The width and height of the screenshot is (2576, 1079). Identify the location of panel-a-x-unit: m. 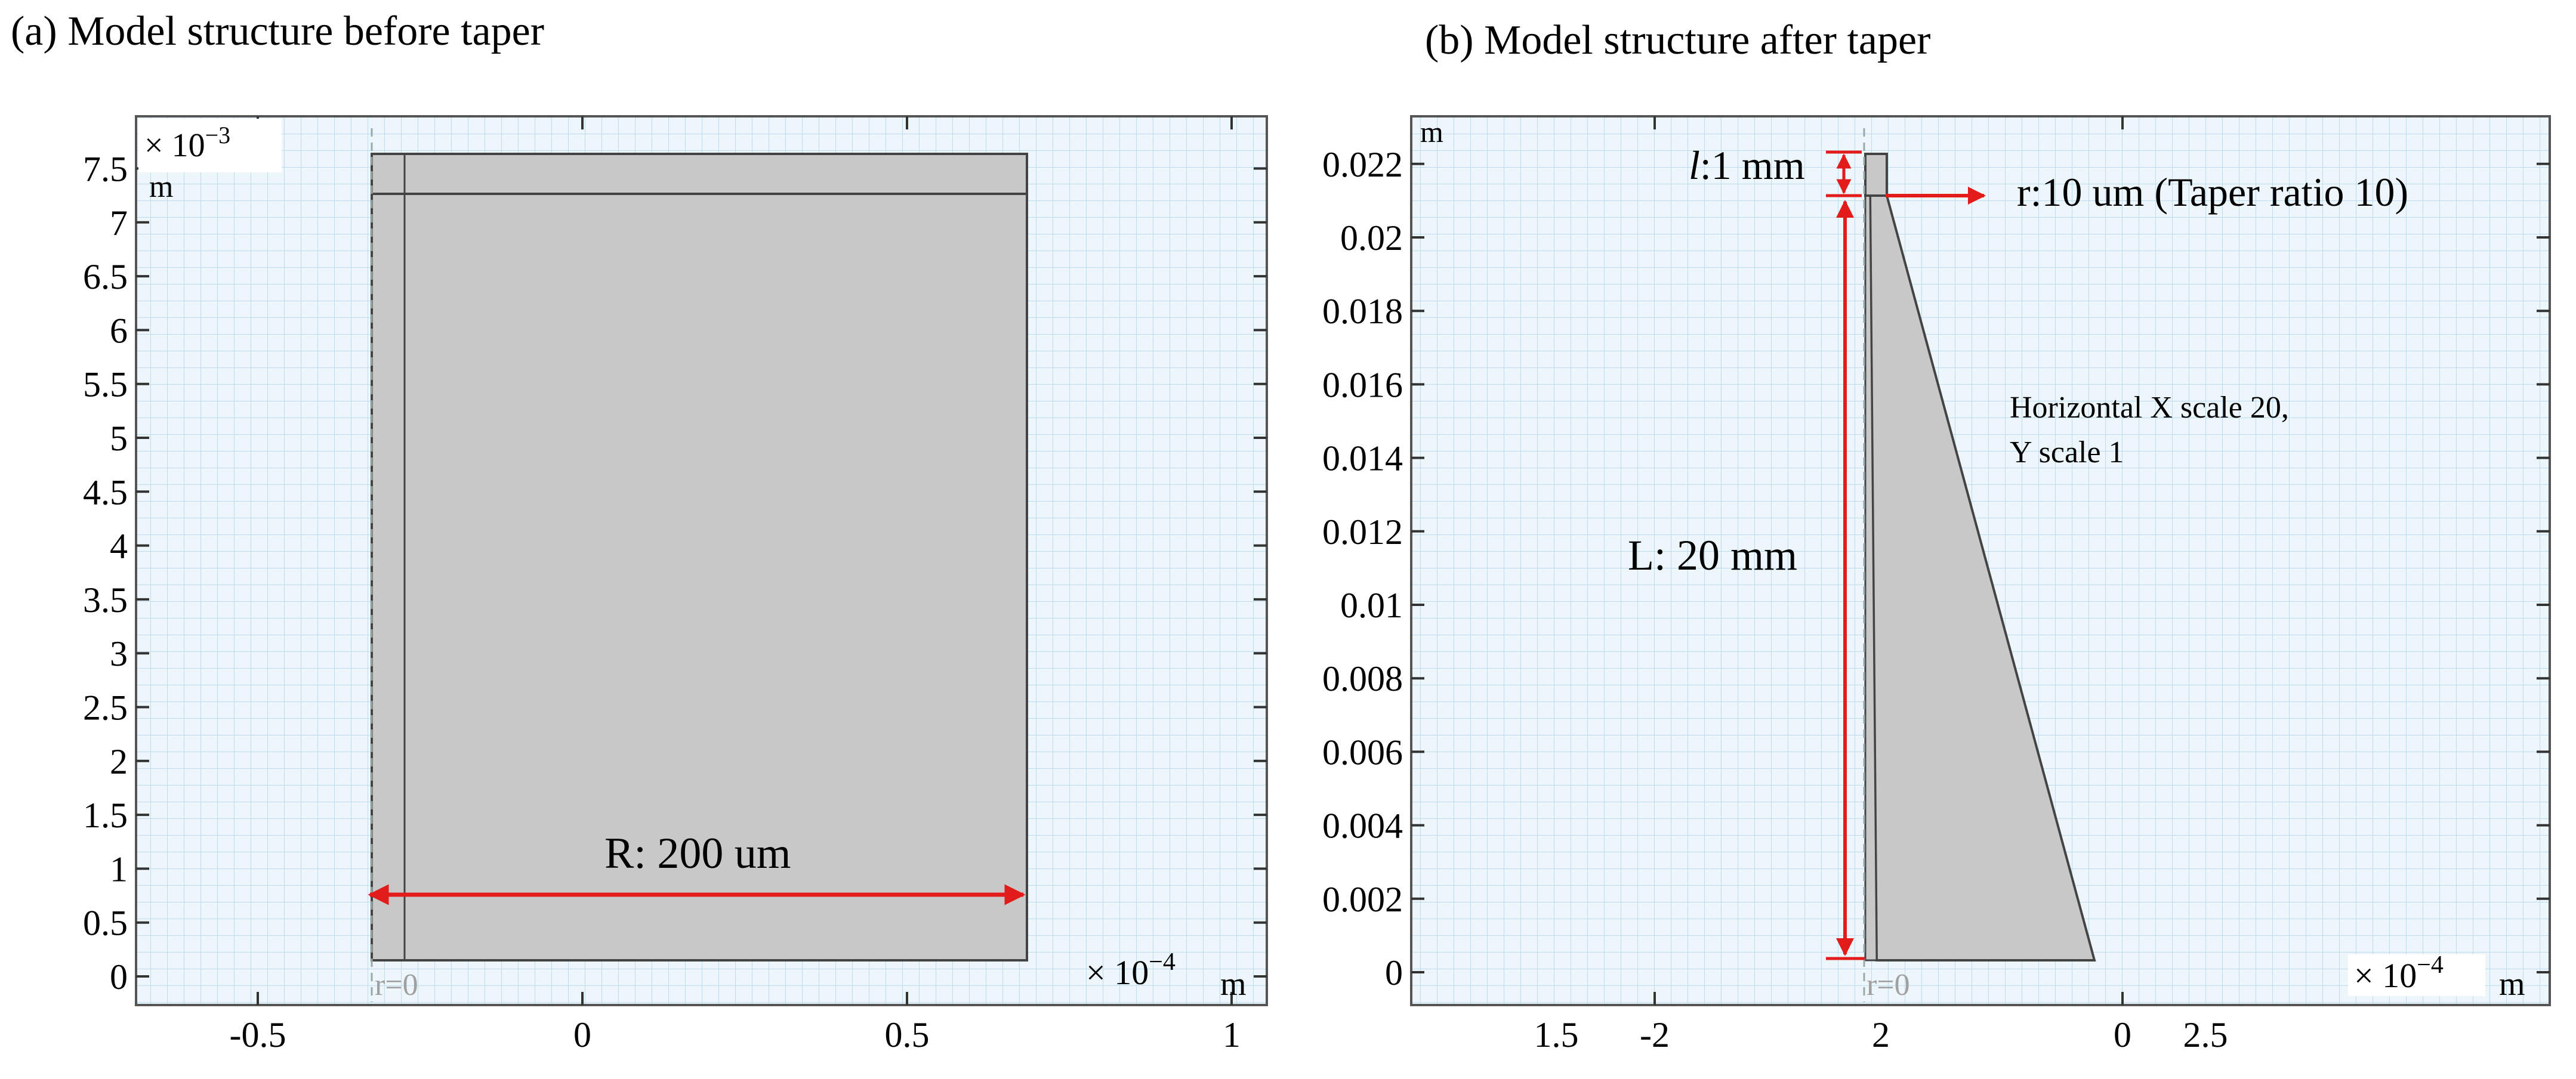
(1233, 984).